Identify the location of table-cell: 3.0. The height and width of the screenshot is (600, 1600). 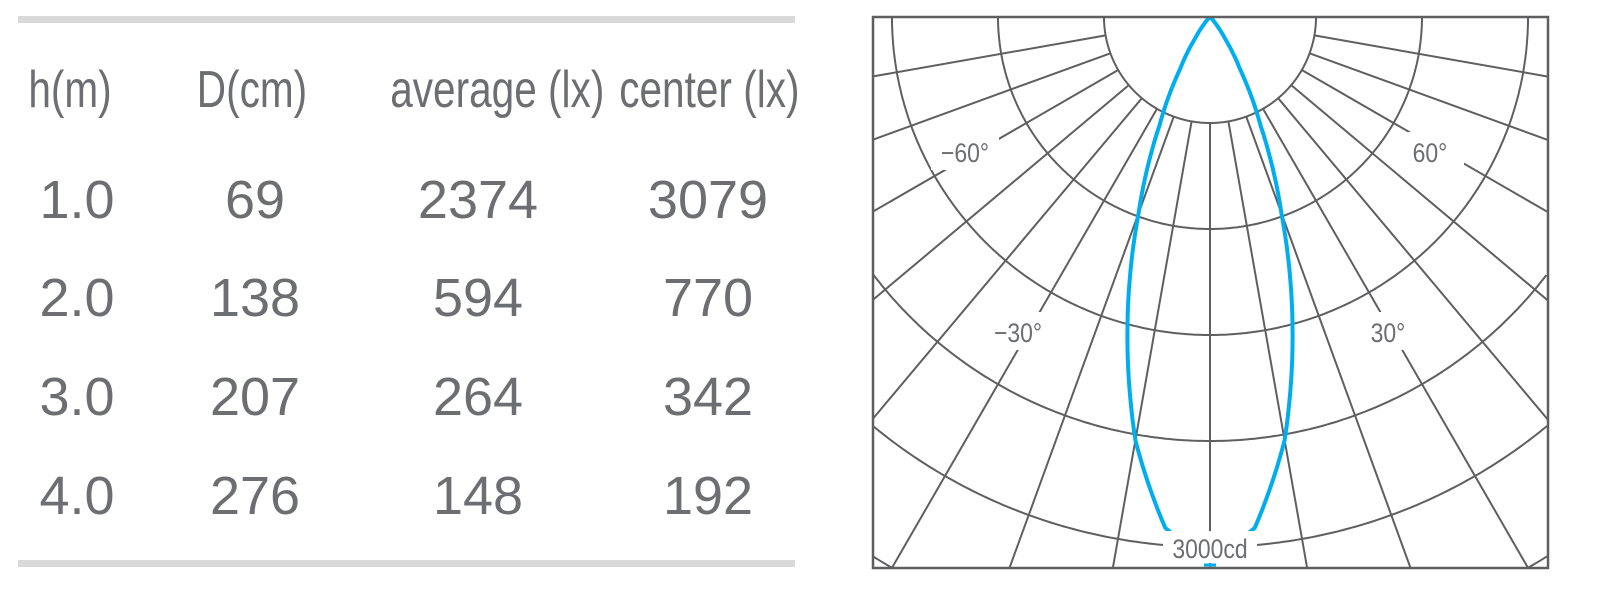
(77, 397).